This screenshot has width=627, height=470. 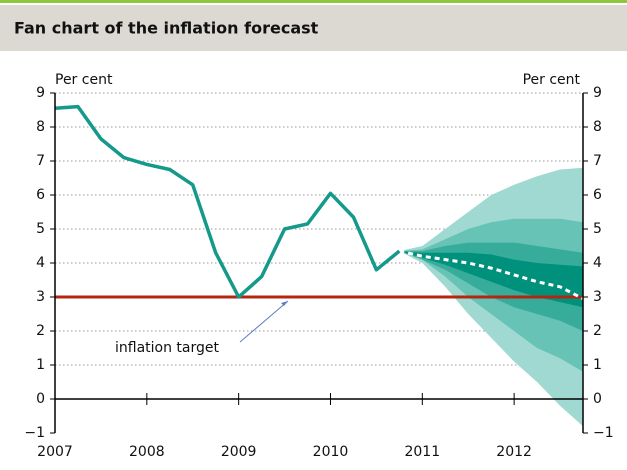 What do you see at coordinates (40, 93) in the screenshot?
I see `y-tick-label: 9` at bounding box center [40, 93].